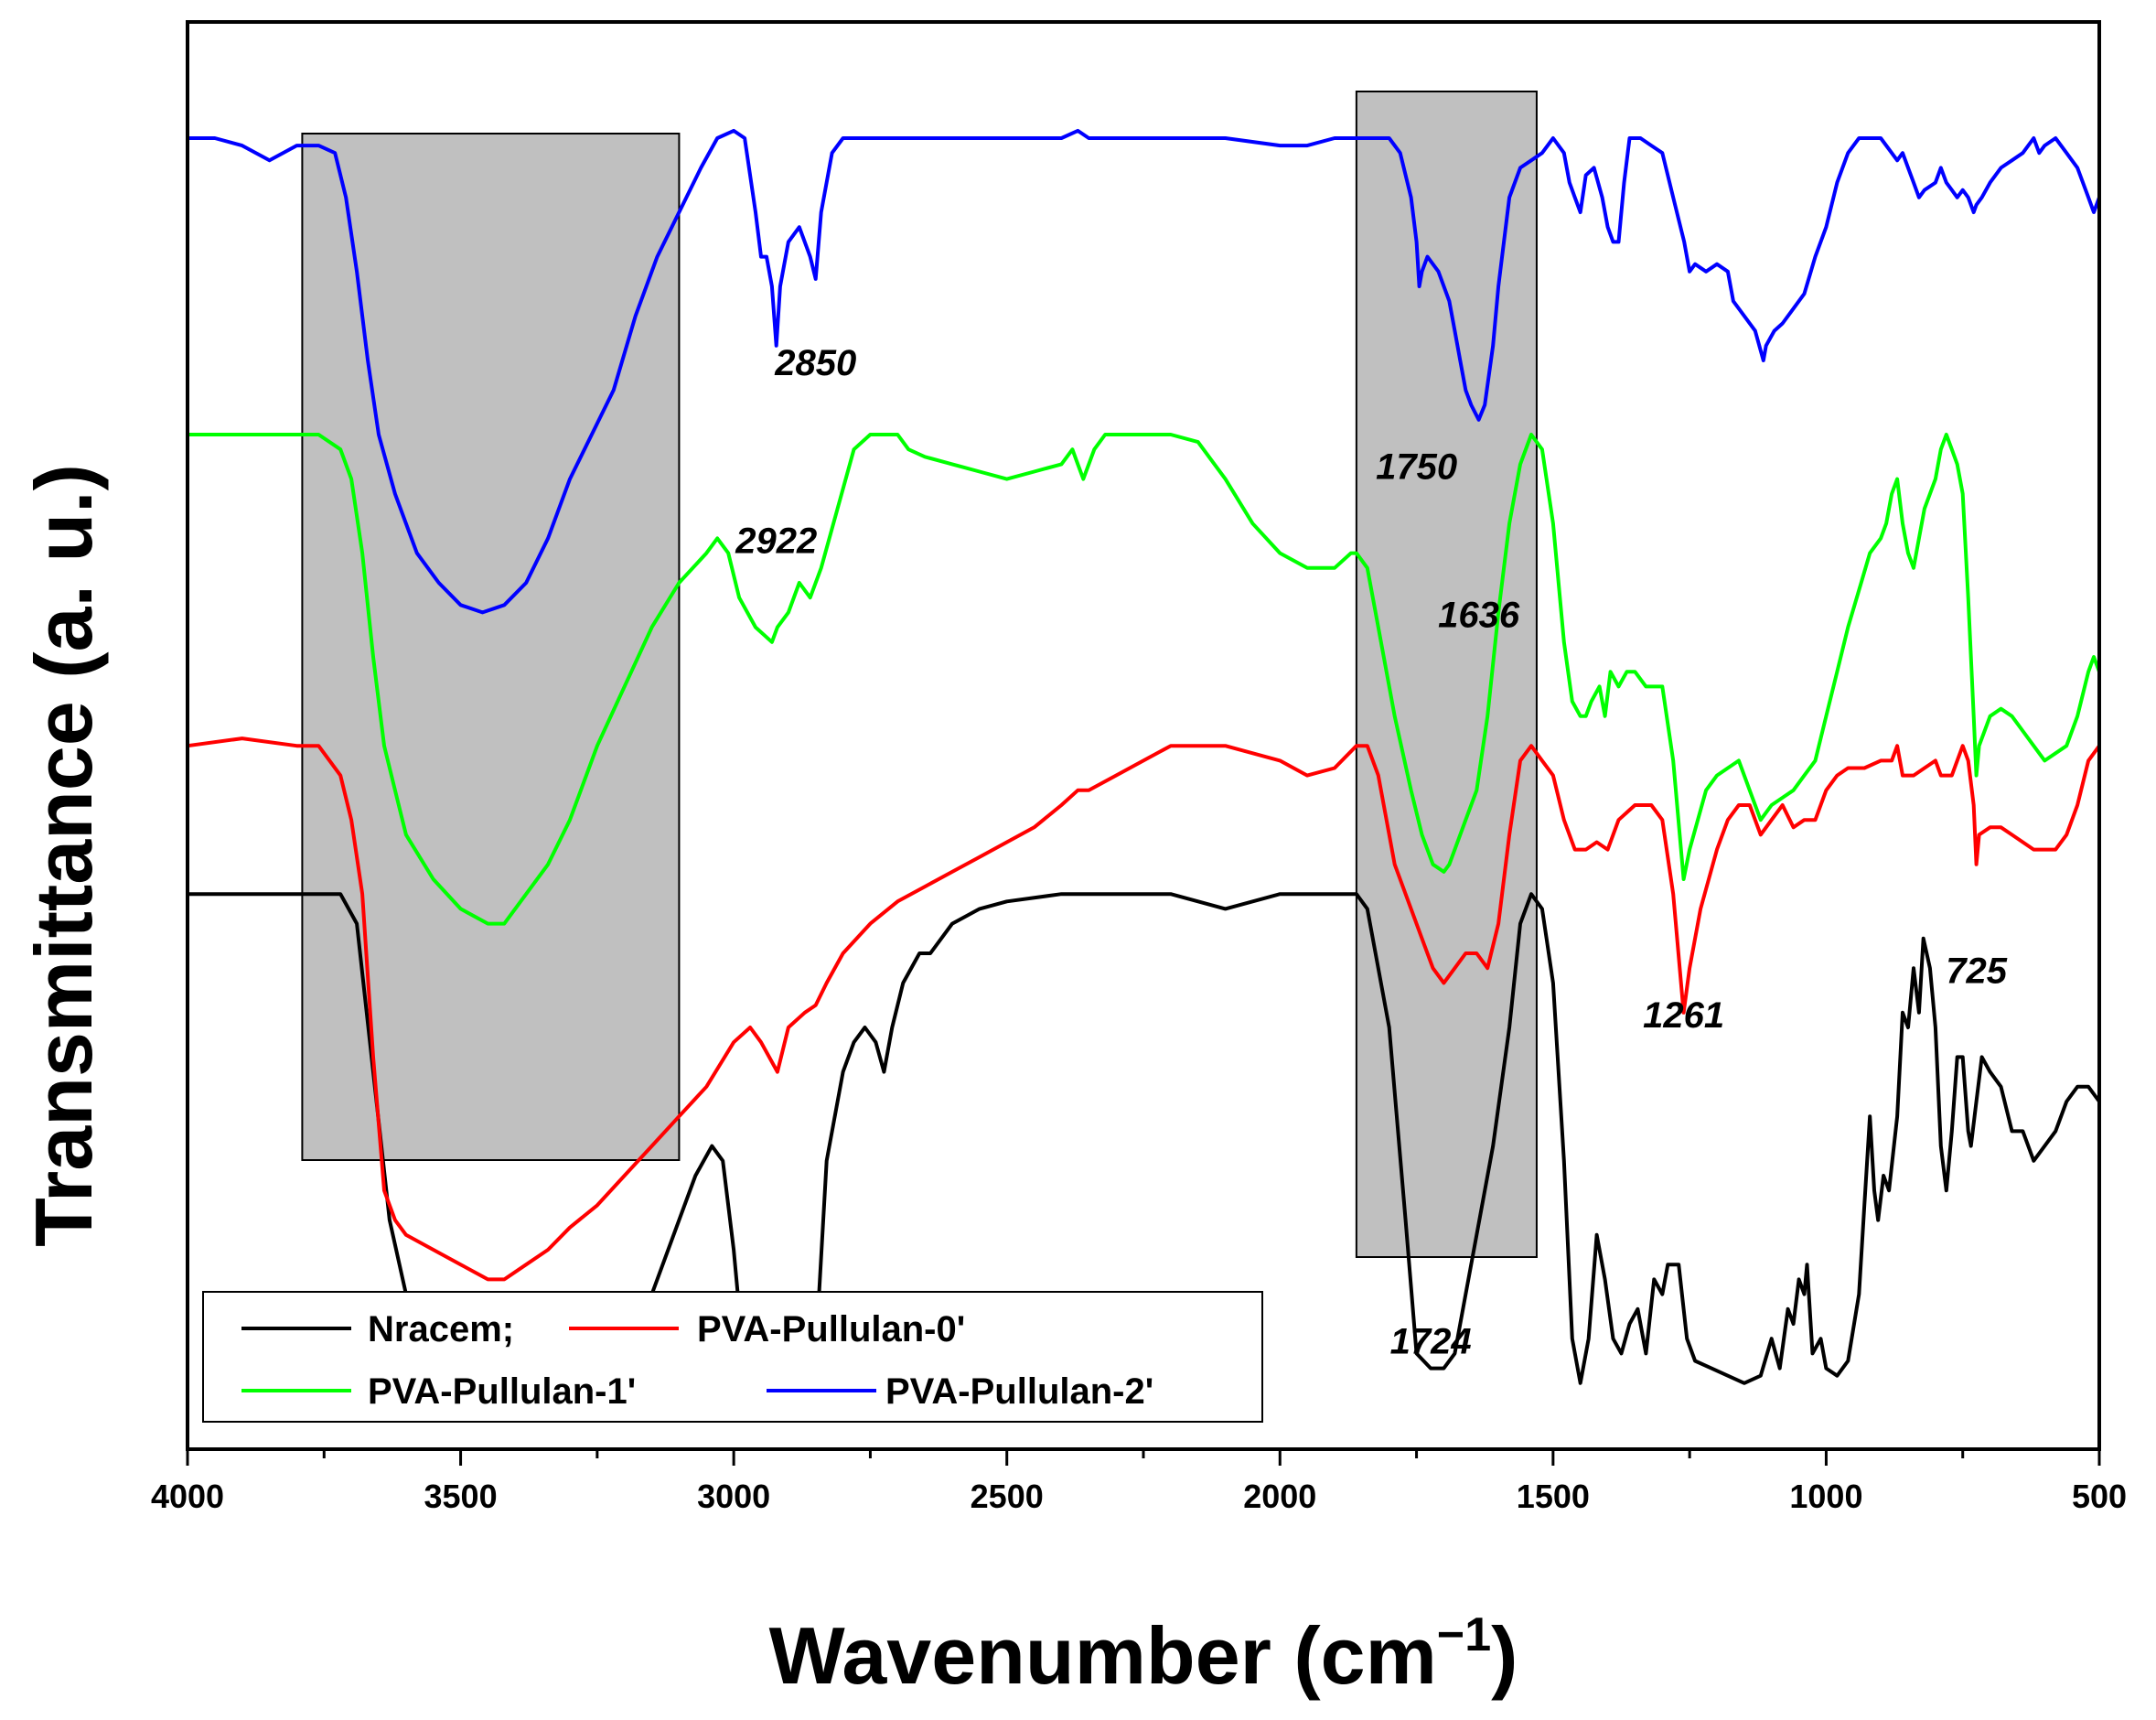  What do you see at coordinates (1431, 1341) in the screenshot?
I see `peak-label-1724: 1724` at bounding box center [1431, 1341].